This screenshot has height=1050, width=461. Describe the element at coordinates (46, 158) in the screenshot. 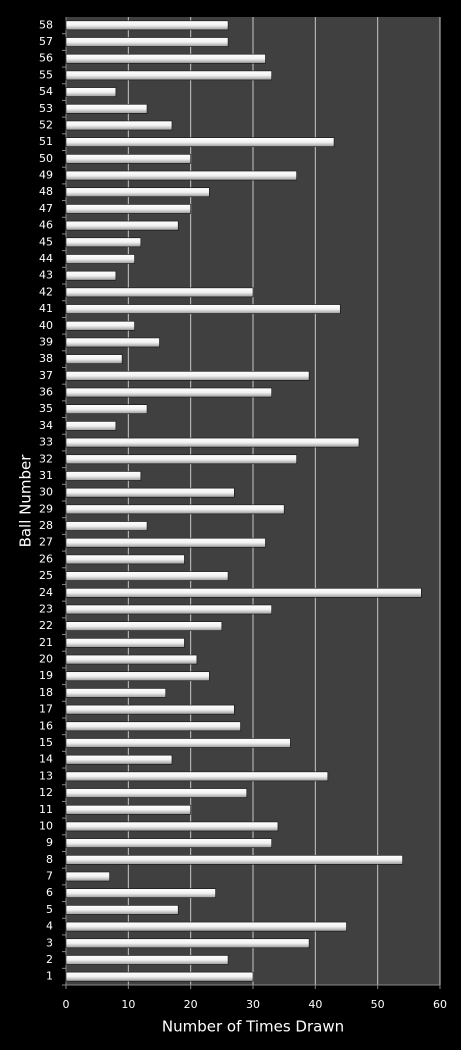

I see `y-tick-label: 50` at that location.